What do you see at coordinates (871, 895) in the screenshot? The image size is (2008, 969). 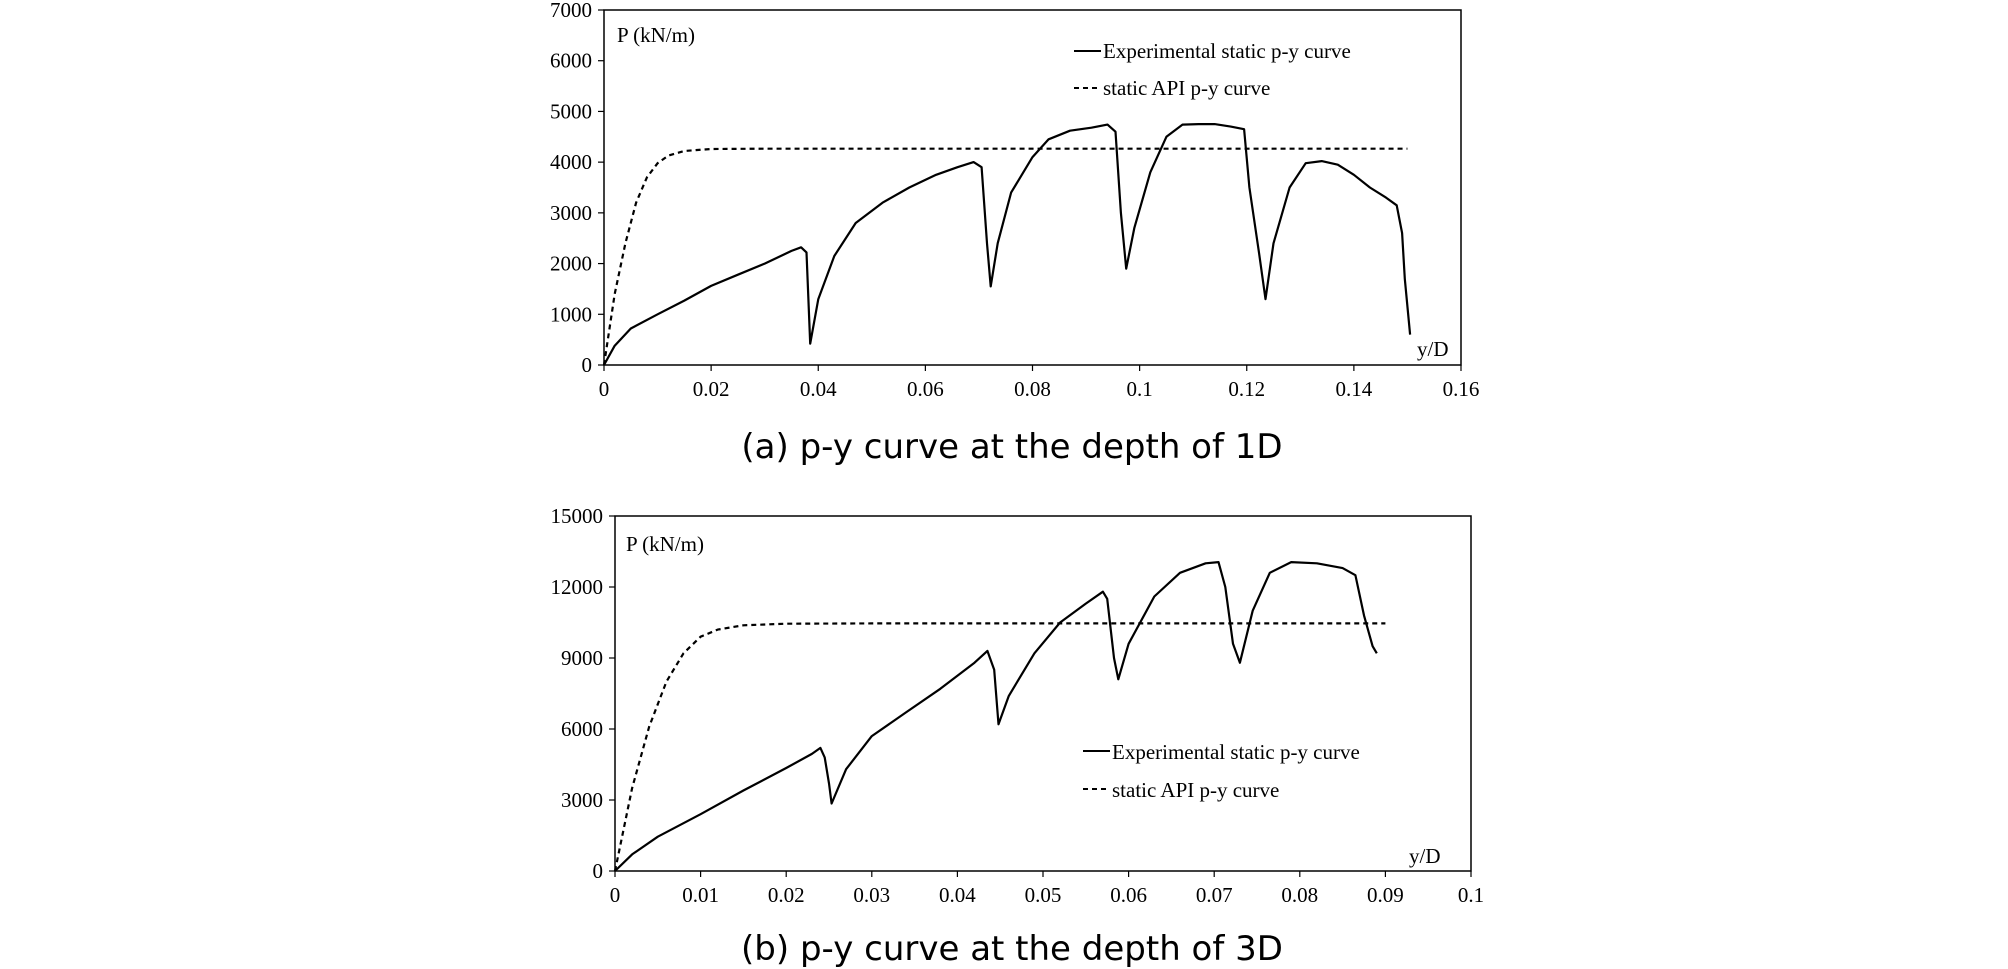 I see `x-tick-label: 0.03` at bounding box center [871, 895].